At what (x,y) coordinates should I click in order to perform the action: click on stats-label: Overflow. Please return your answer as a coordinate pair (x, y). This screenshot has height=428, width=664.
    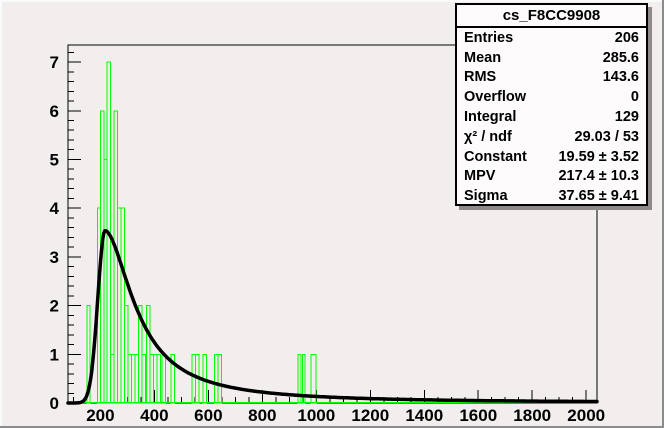
    Looking at the image, I should click on (495, 97).